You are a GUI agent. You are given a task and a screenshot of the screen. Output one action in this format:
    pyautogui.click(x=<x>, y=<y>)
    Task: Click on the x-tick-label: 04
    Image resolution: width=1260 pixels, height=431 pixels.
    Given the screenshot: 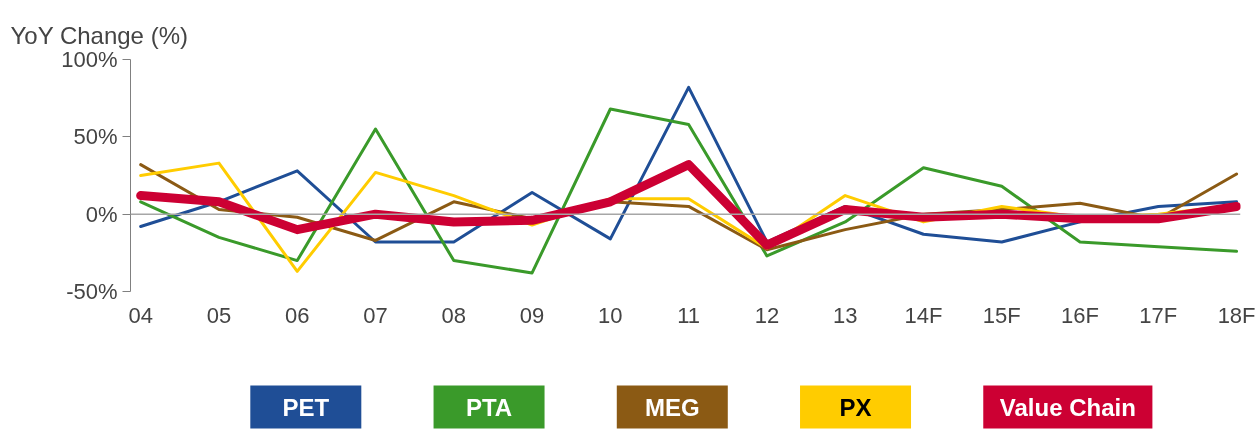 What is the action you would take?
    pyautogui.click(x=140, y=315)
    